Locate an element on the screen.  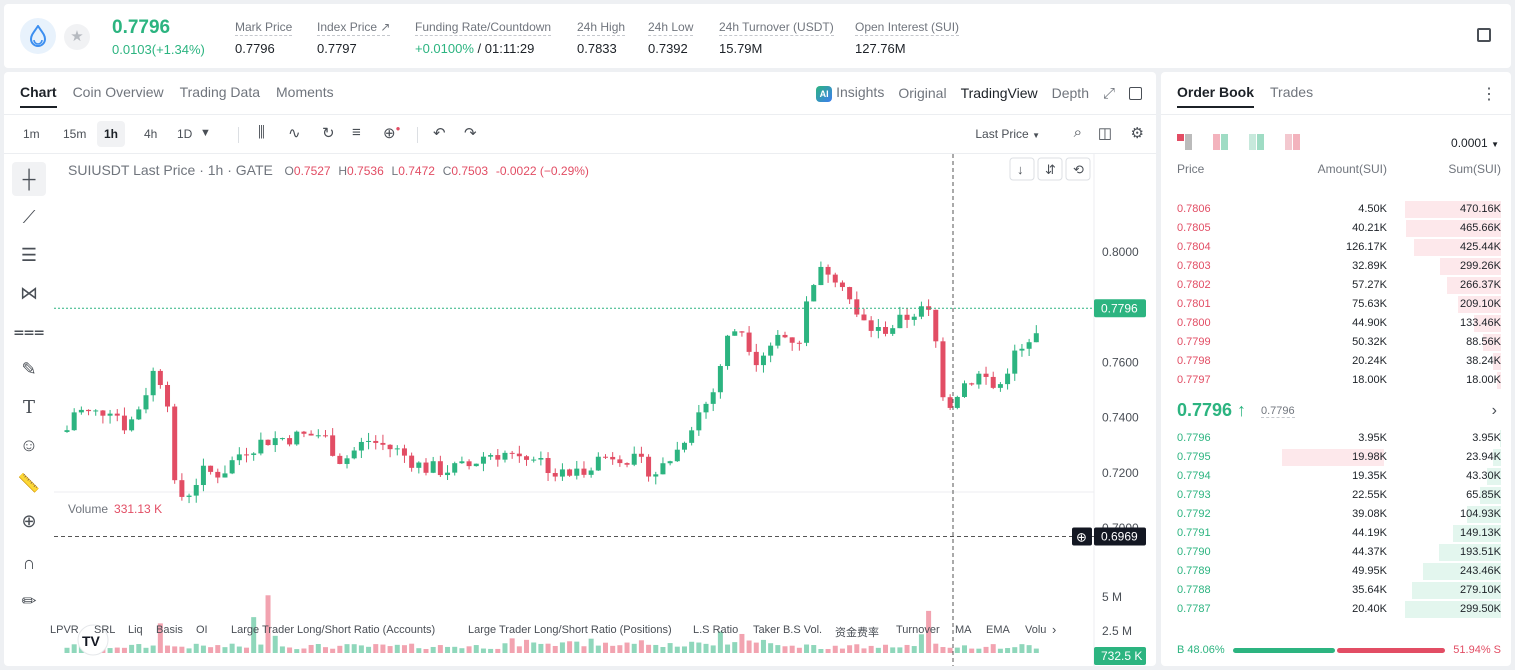
more-options-icon: ⋮ is located at coordinates (1489, 94).